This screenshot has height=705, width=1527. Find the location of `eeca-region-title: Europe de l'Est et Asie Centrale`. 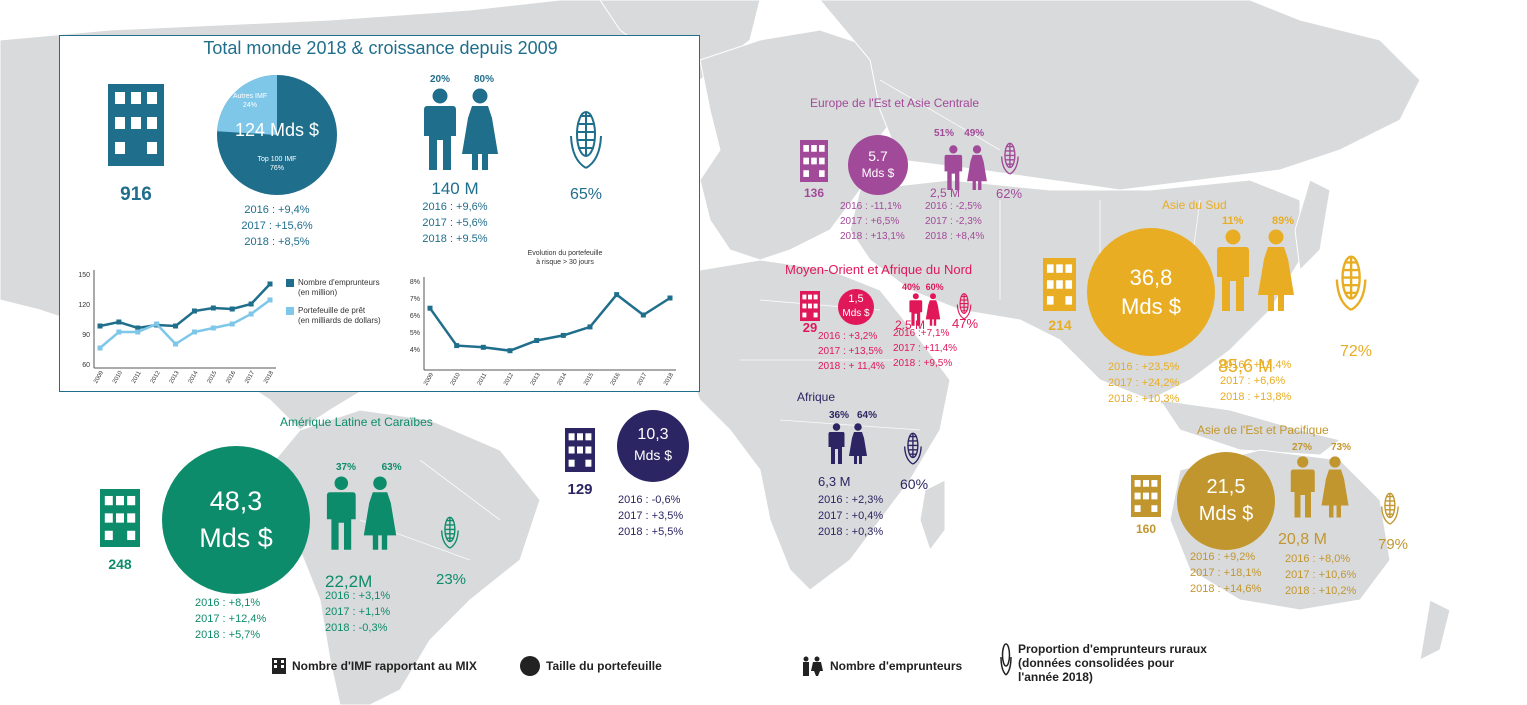

eeca-region-title: Europe de l'Est et Asie Centrale is located at coordinates (895, 103).